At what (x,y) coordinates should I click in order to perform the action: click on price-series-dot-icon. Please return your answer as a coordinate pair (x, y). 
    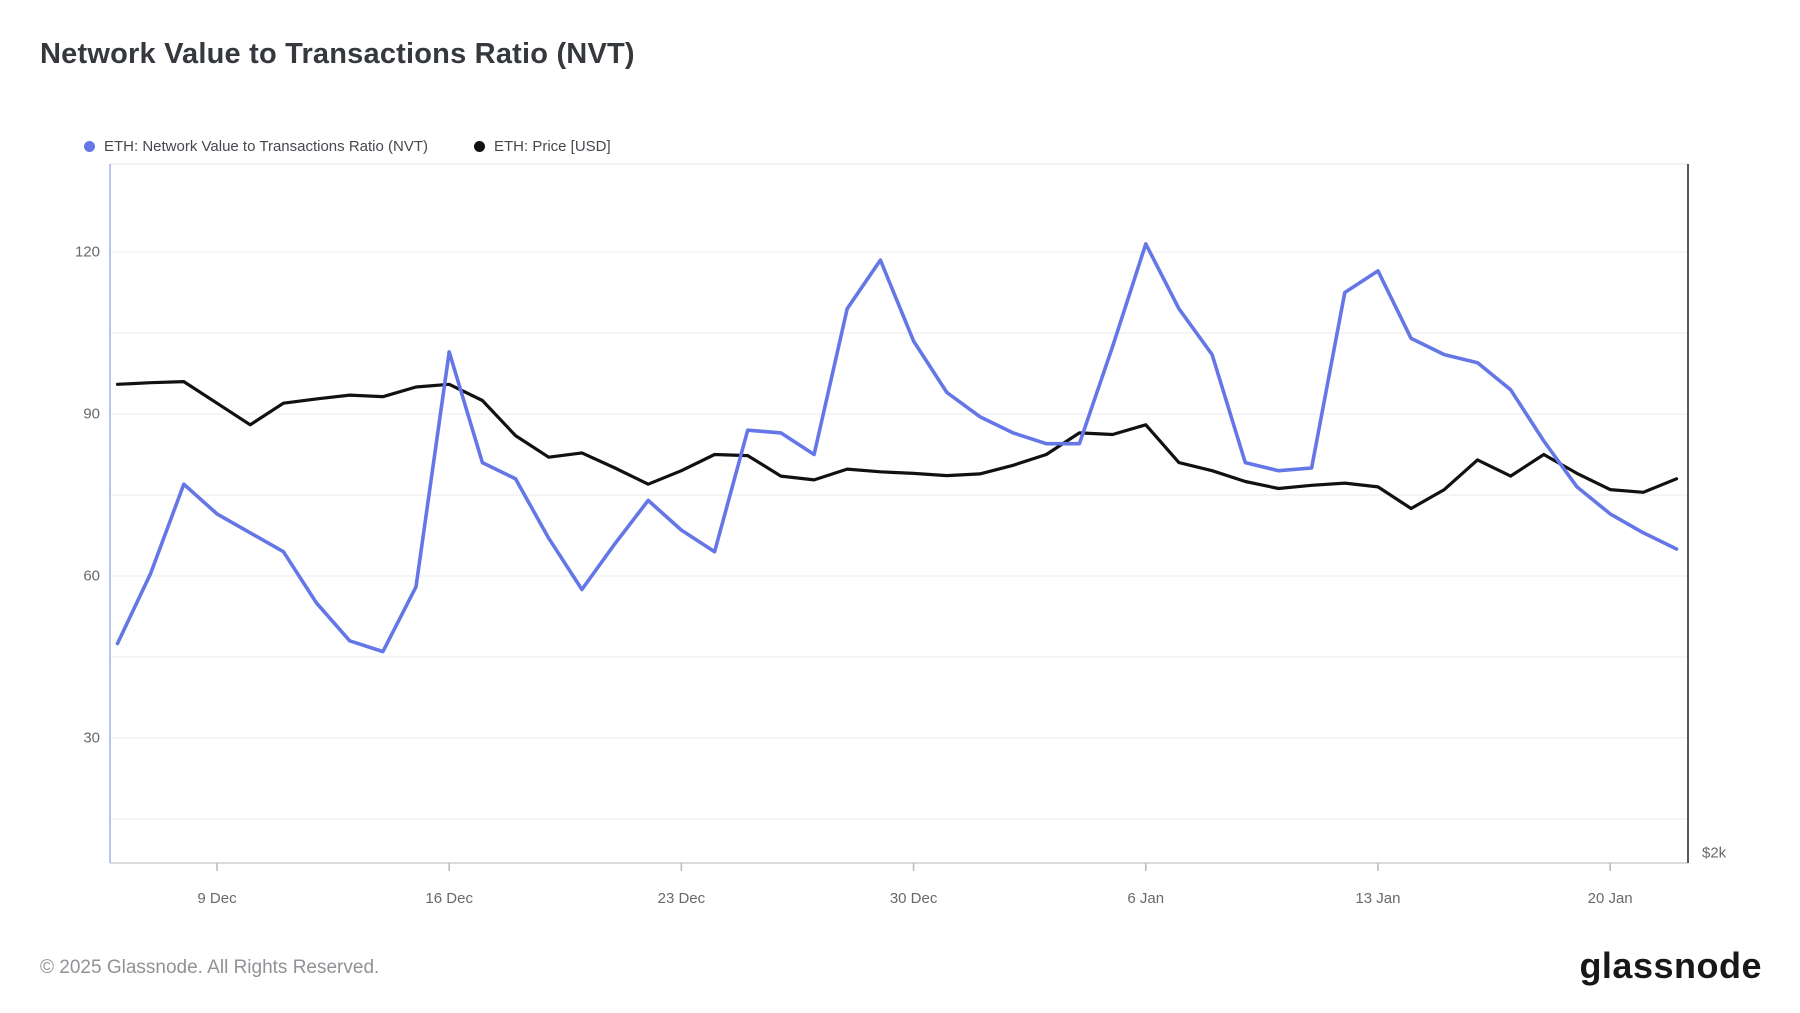
    Looking at the image, I should click on (479, 146).